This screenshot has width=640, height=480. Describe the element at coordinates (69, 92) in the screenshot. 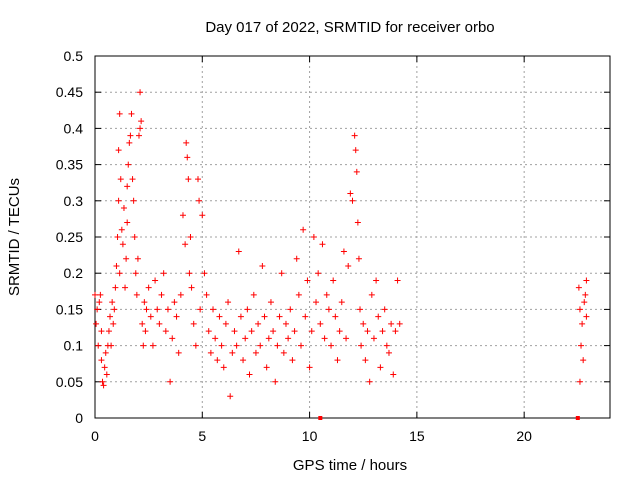

I see `y-tick-label: 0.45` at that location.